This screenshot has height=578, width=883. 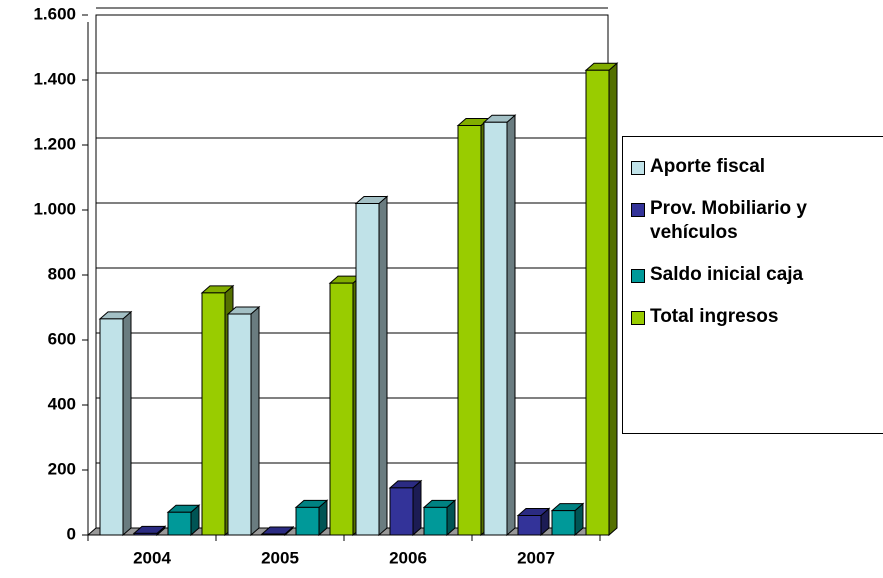 What do you see at coordinates (54, 143) in the screenshot?
I see `y-tick-label: 1.200` at bounding box center [54, 143].